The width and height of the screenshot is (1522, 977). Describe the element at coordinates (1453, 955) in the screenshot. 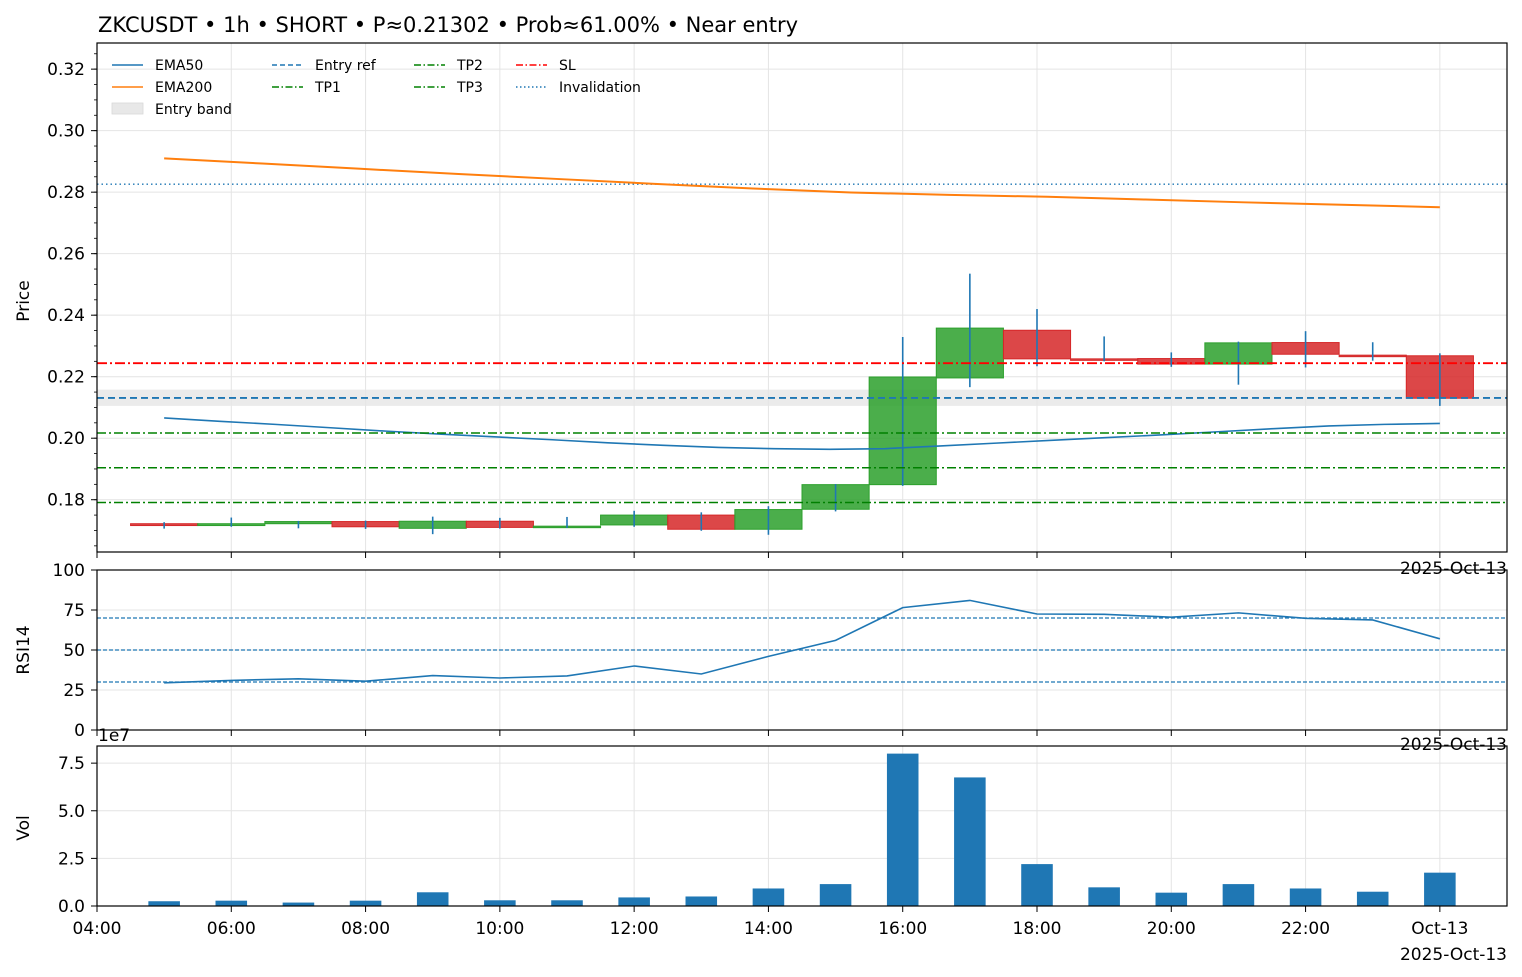

I see `vol-date-label: 2025-Oct-13` at that location.